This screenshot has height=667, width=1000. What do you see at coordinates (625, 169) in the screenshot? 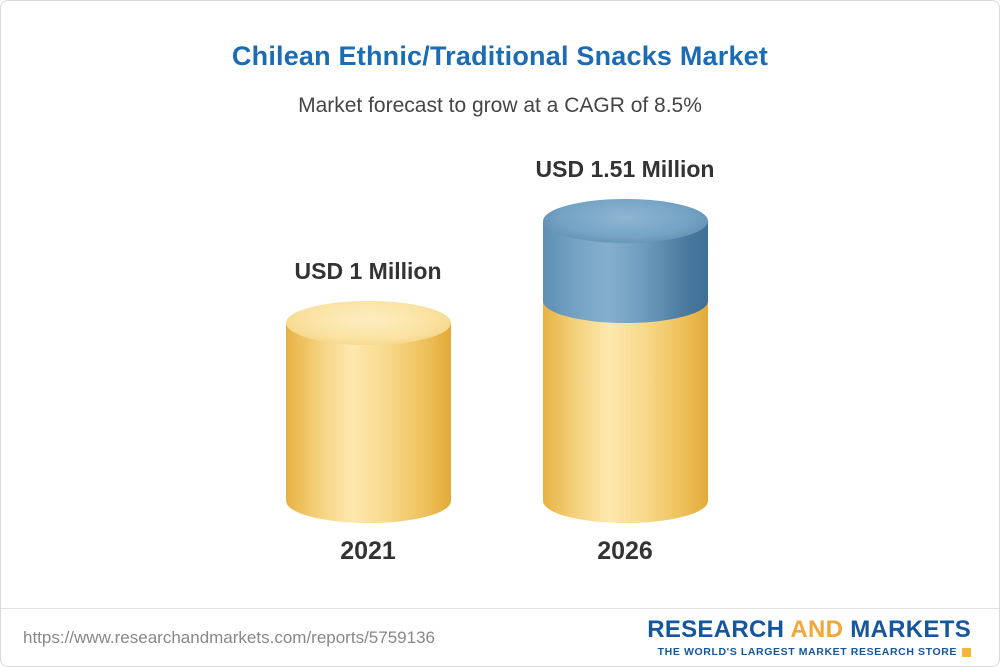
I see `value-label-2026: USD 1.51 Million` at bounding box center [625, 169].